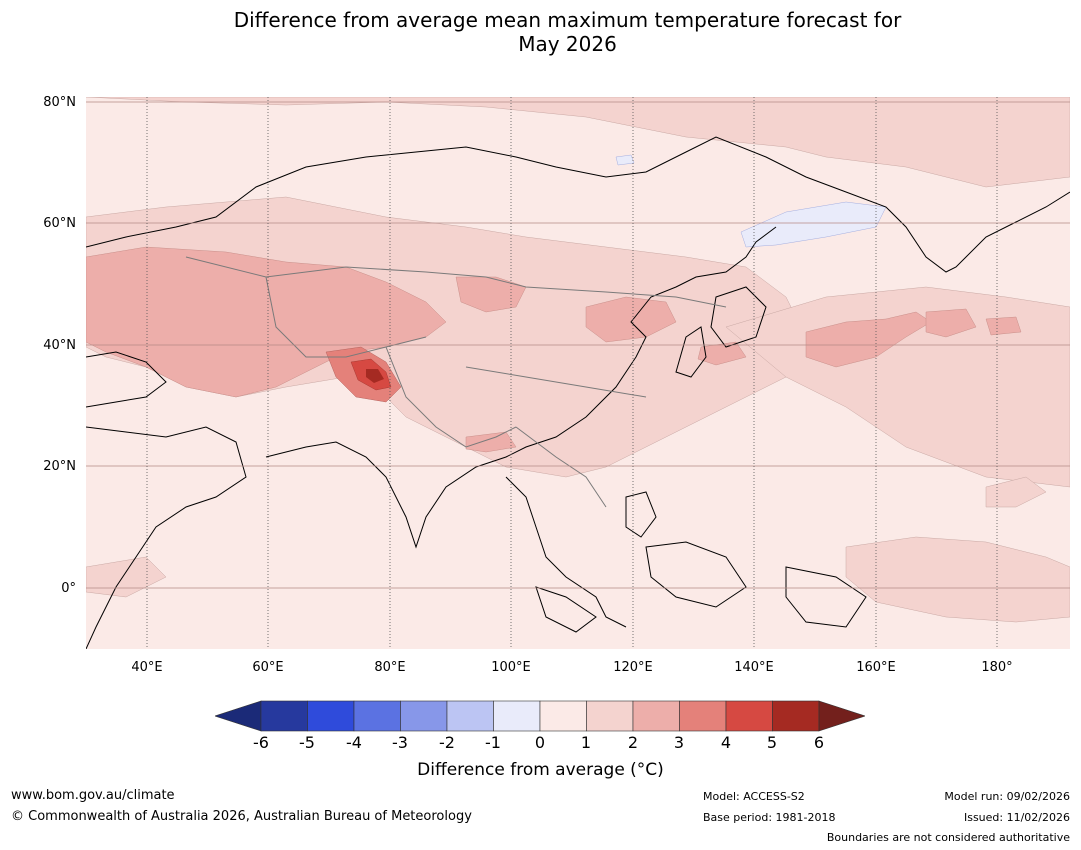 The width and height of the screenshot is (1081, 850). What do you see at coordinates (540, 770) in the screenshot?
I see `colorbar-label: Difference from average (°C)` at bounding box center [540, 770].